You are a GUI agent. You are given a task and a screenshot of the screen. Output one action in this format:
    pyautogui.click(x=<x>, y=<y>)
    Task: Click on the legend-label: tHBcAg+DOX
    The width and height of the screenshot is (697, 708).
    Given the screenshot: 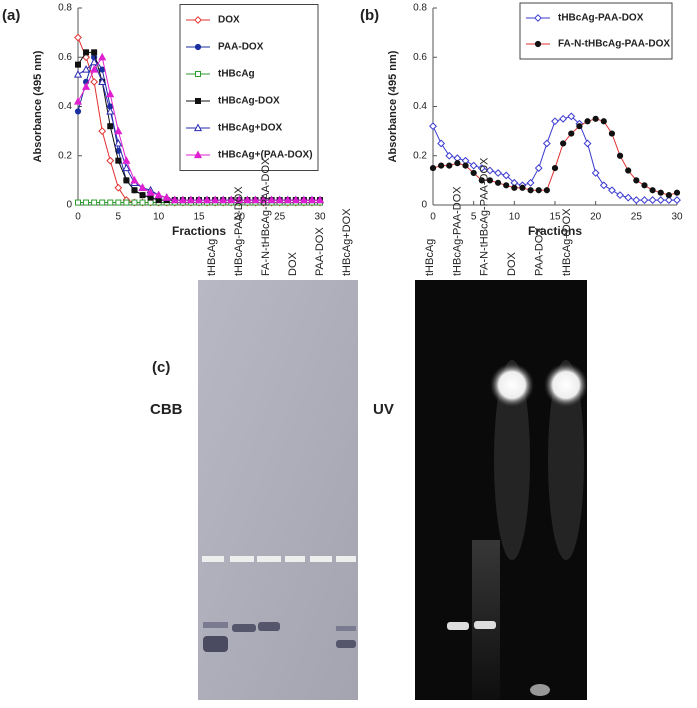 What is the action you would take?
    pyautogui.click(x=250, y=128)
    